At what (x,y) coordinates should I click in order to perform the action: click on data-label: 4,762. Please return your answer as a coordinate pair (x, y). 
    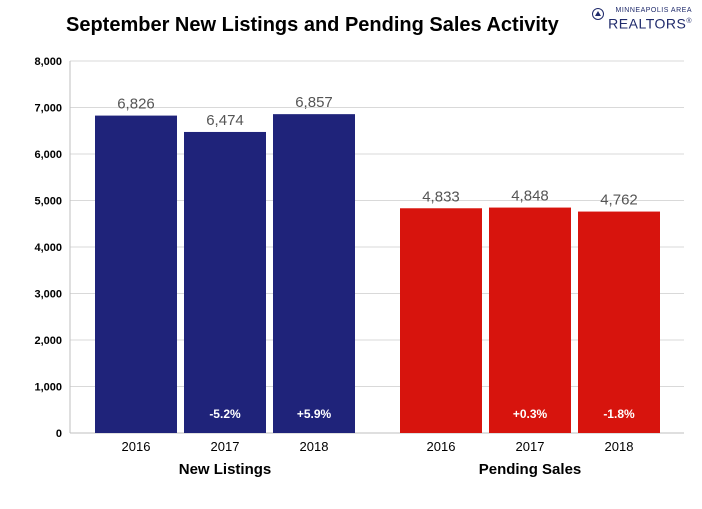
    Looking at the image, I should click on (619, 200).